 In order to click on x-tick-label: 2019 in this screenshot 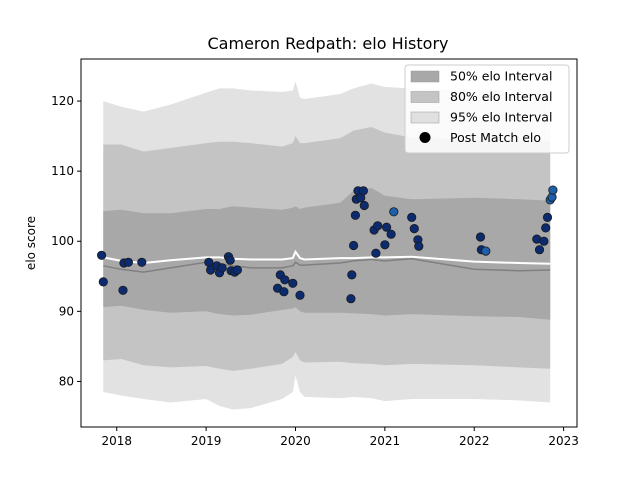, I will do `click(206, 441)`.